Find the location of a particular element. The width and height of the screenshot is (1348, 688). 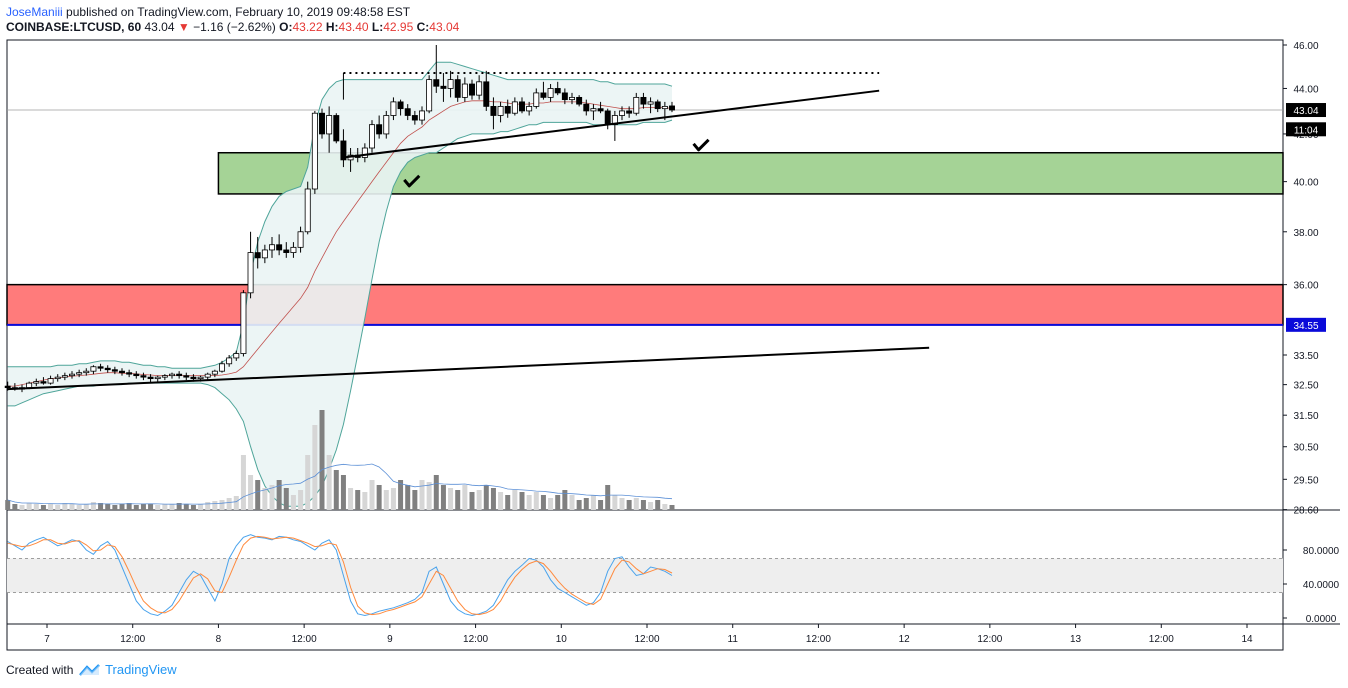

price-change: −1.16 (−2.62%) is located at coordinates (234, 27).